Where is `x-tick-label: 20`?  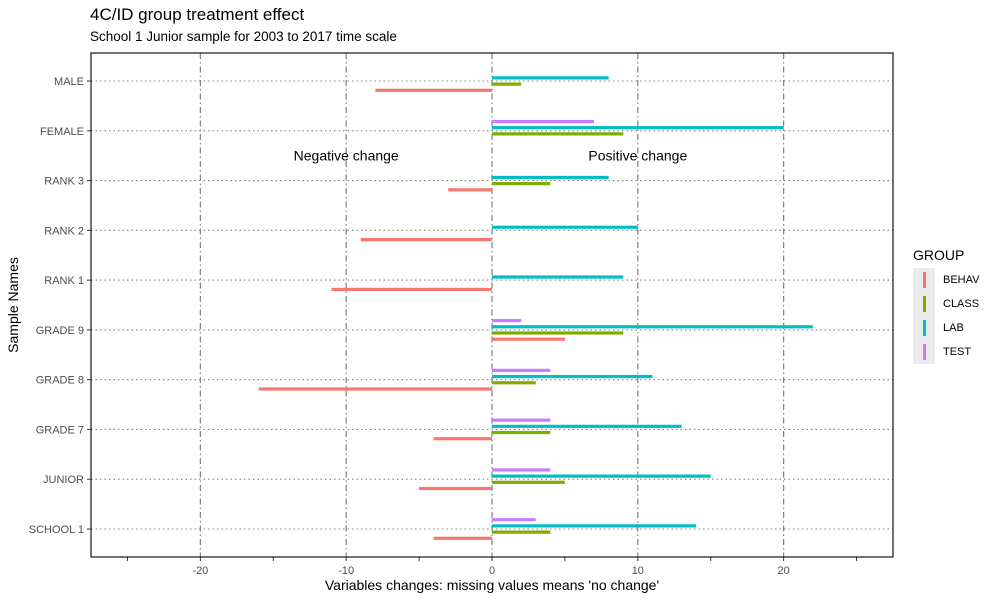 x-tick-label: 20 is located at coordinates (784, 571).